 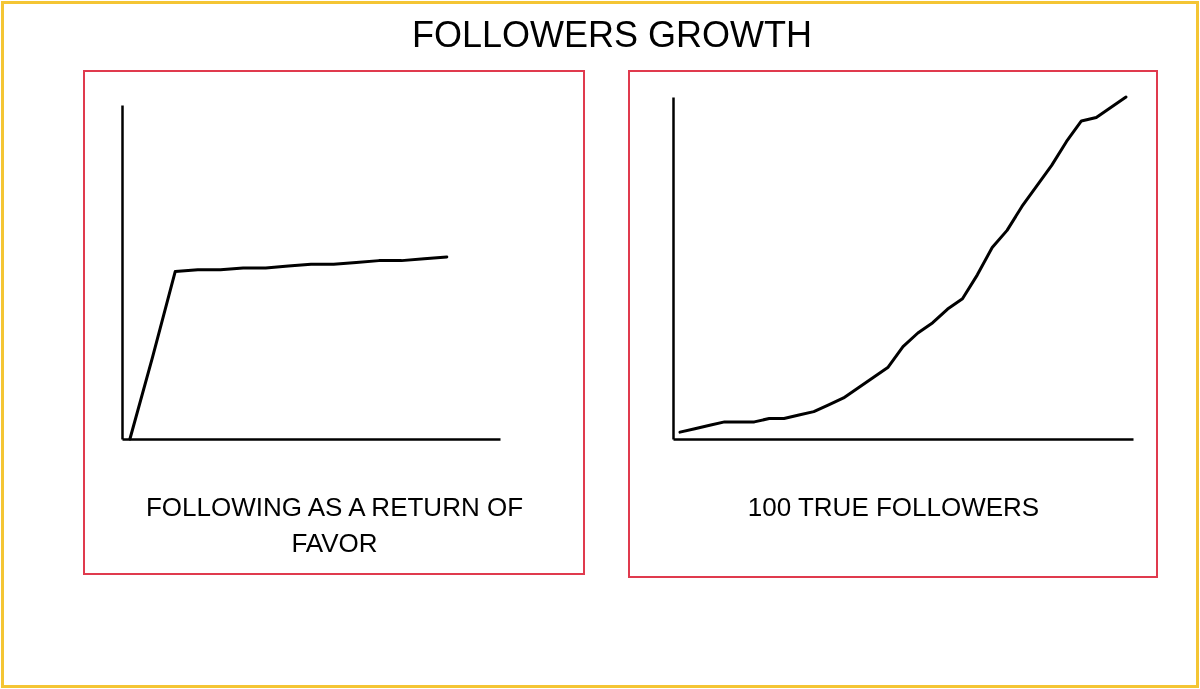 What do you see at coordinates (893, 506) in the screenshot?
I see `x-axis-title: 100 TRUE FOLLOWERS` at bounding box center [893, 506].